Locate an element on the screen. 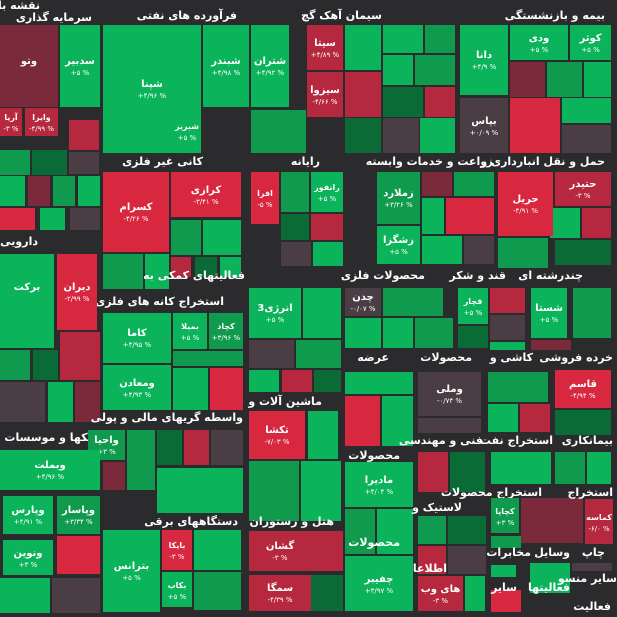 The height and width of the screenshot is (617, 617). stock-tile: کماسه -۶/۰ % is located at coordinates (599, 521).